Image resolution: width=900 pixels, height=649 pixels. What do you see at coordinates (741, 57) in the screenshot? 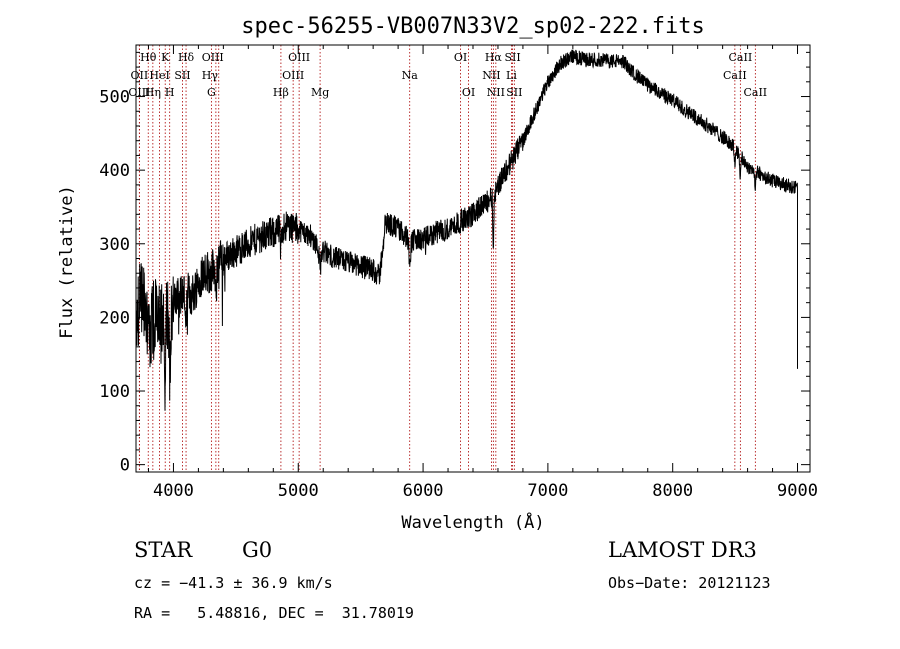
I see `line-label-8: CaII` at bounding box center [741, 57].